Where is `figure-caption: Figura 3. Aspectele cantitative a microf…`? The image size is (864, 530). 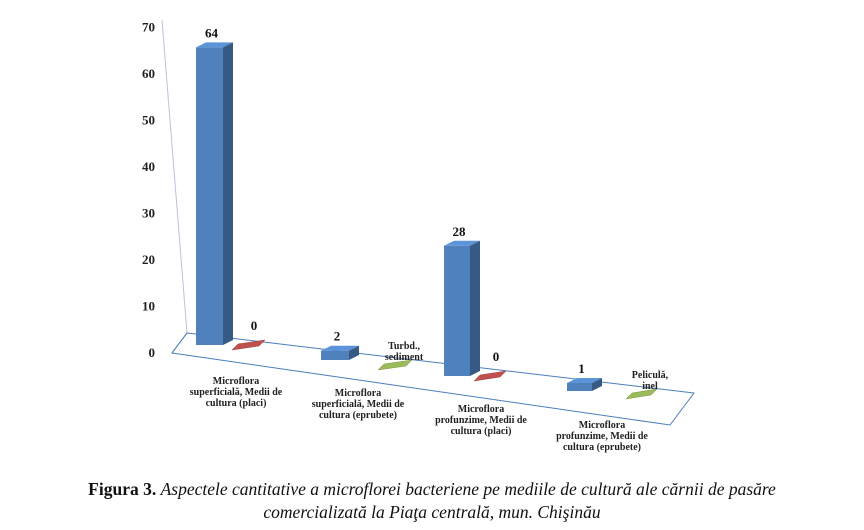 figure-caption: Figura 3. Aspectele cantitative a microf… is located at coordinates (432, 501).